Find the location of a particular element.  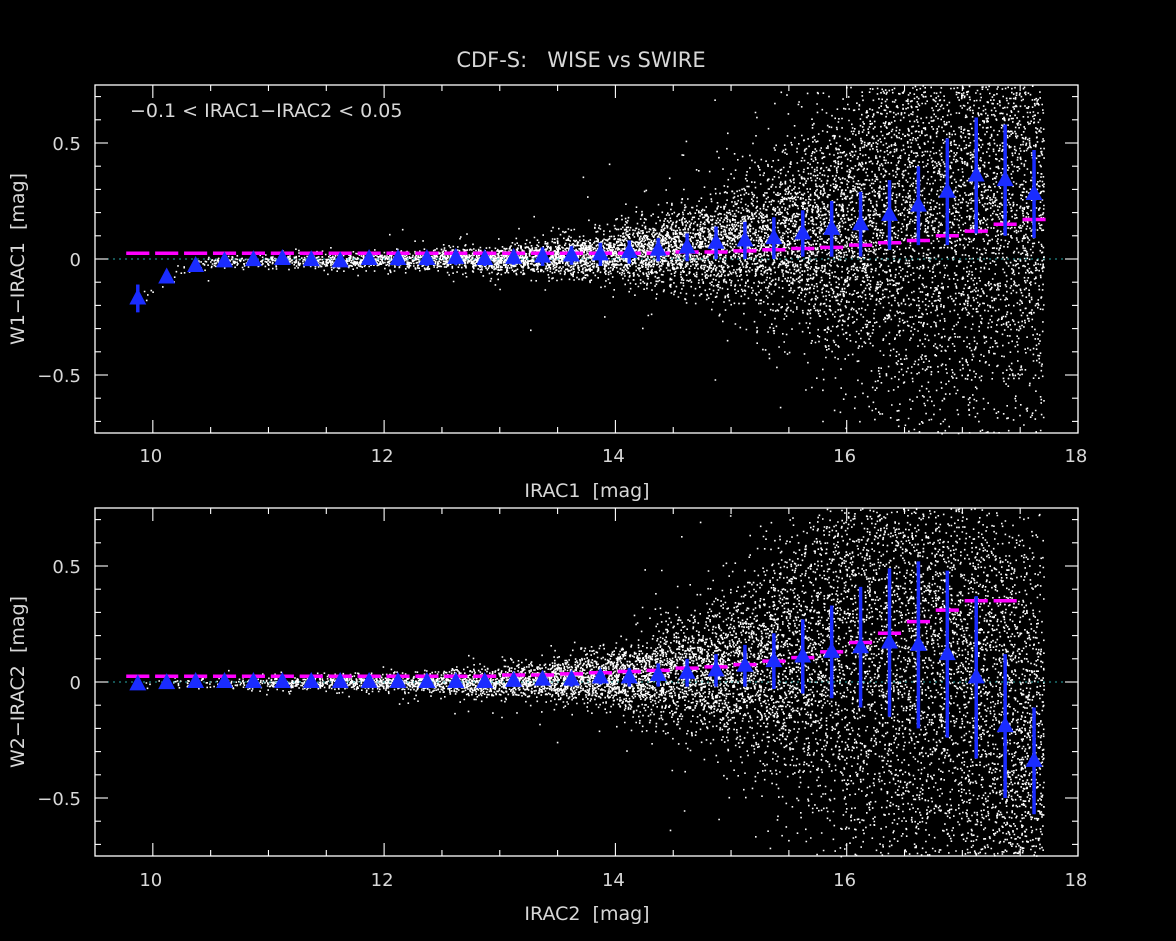

figure-title: CDF-S: WISE vs SWIRE is located at coordinates (580, 60).